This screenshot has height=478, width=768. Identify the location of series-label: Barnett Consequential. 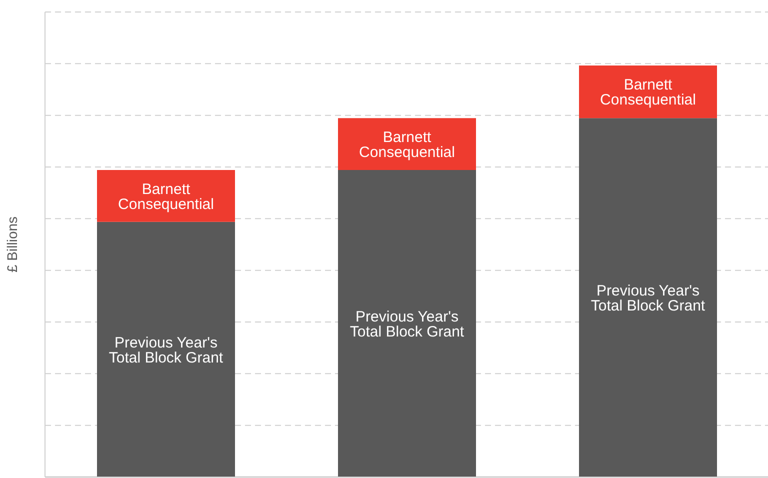
(166, 196).